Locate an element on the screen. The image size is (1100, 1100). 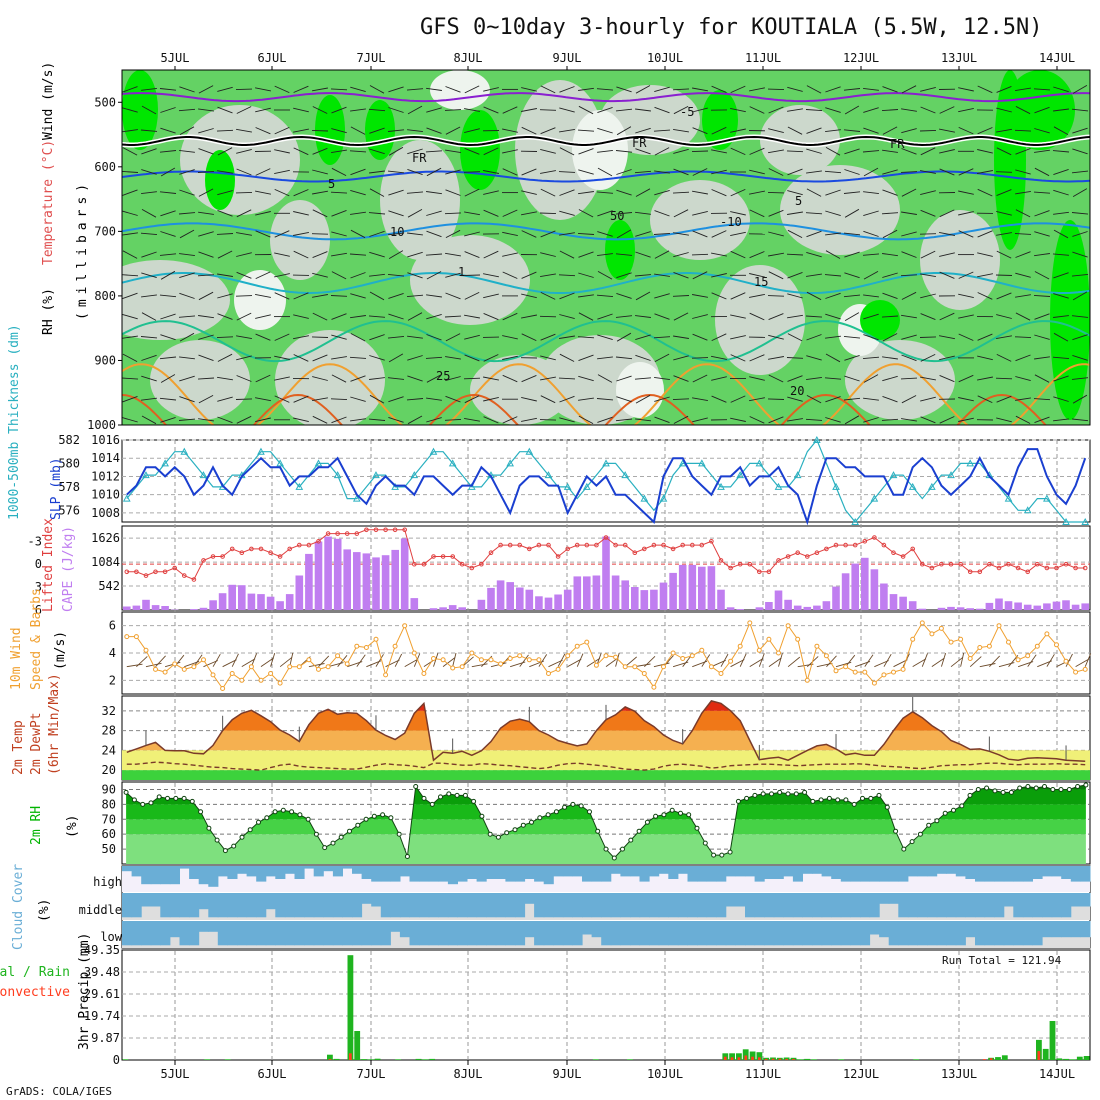
thickness-tick-label: 580 is located at coordinates (69, 463).